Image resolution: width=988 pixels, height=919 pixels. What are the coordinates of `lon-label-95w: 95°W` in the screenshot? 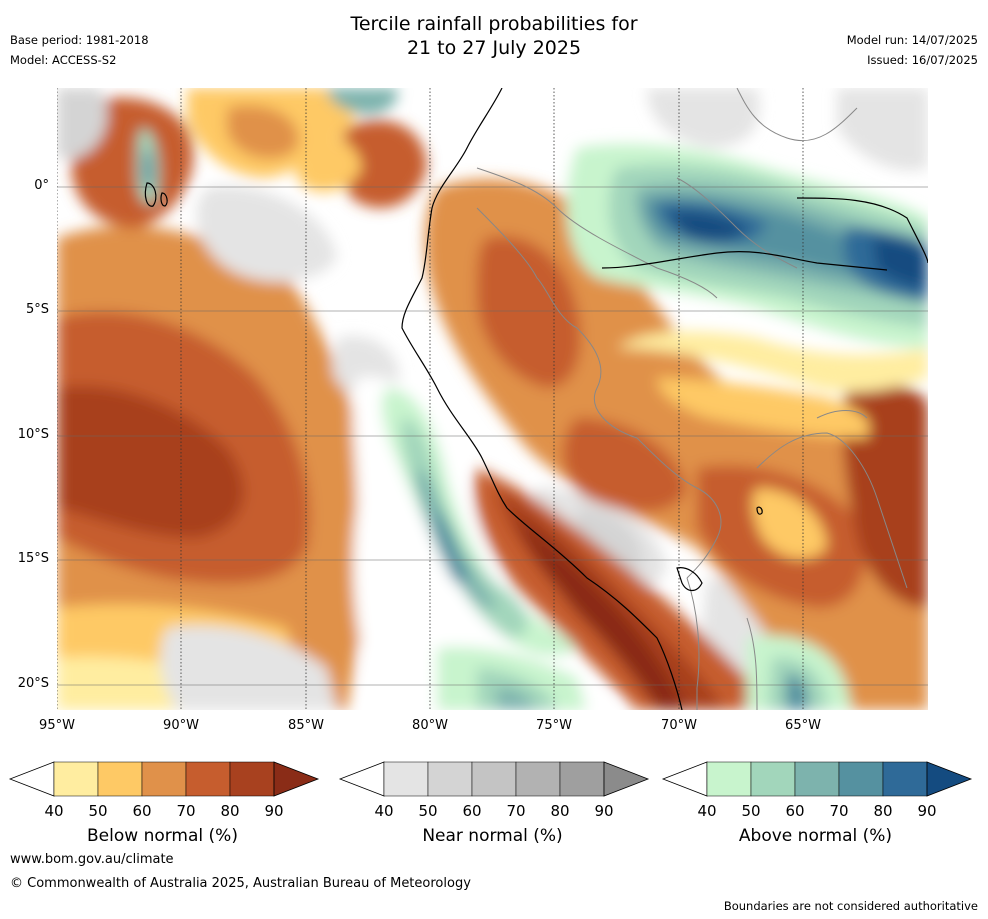 It's located at (57, 725).